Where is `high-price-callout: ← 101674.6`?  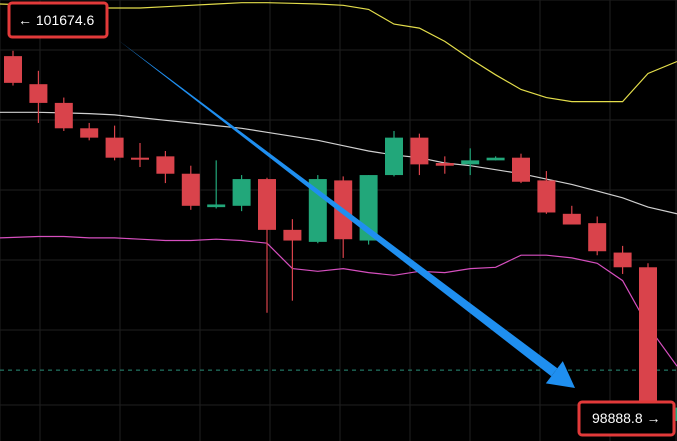
high-price-callout: ← 101674.6 is located at coordinates (58, 20).